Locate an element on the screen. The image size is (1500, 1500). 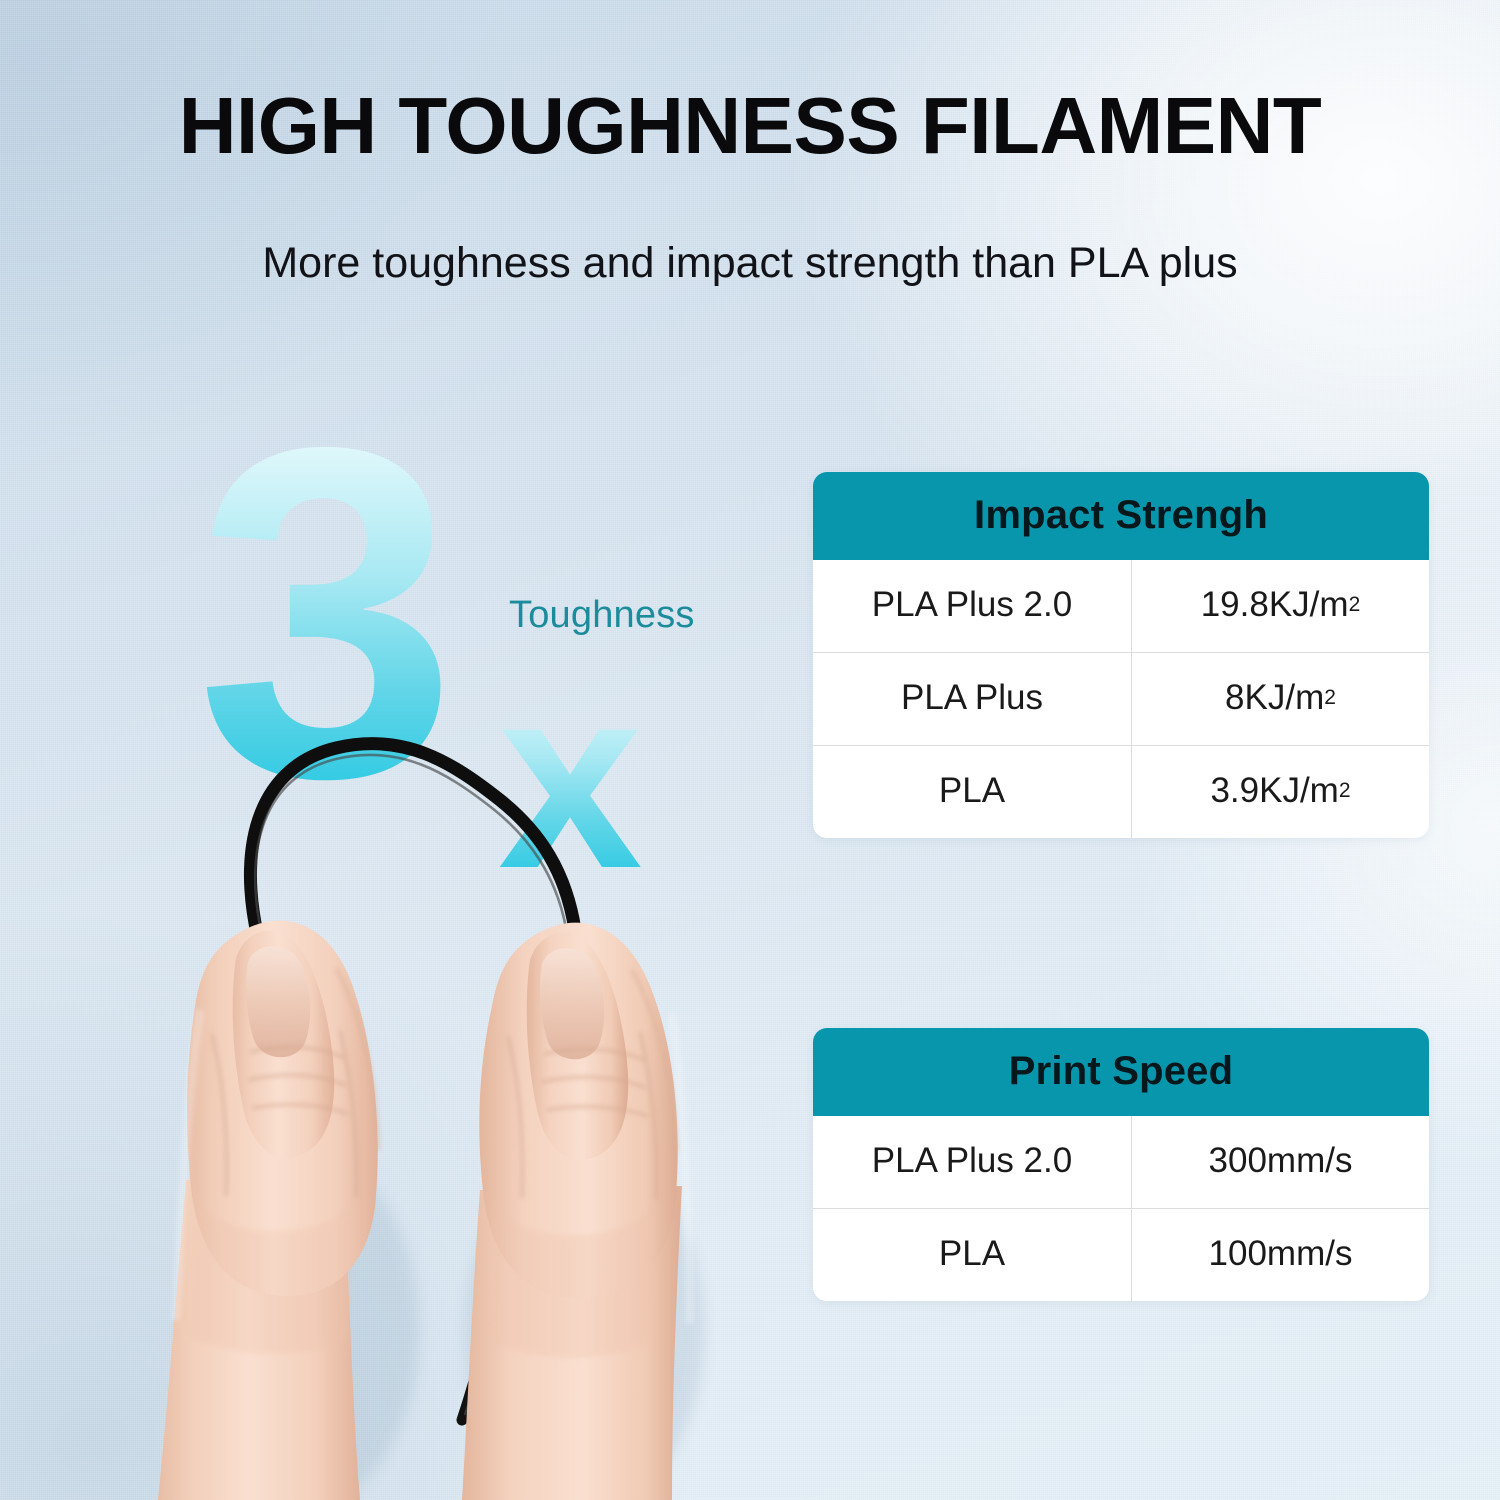
print-speed-table-header: Print Speed is located at coordinates (1121, 1072).